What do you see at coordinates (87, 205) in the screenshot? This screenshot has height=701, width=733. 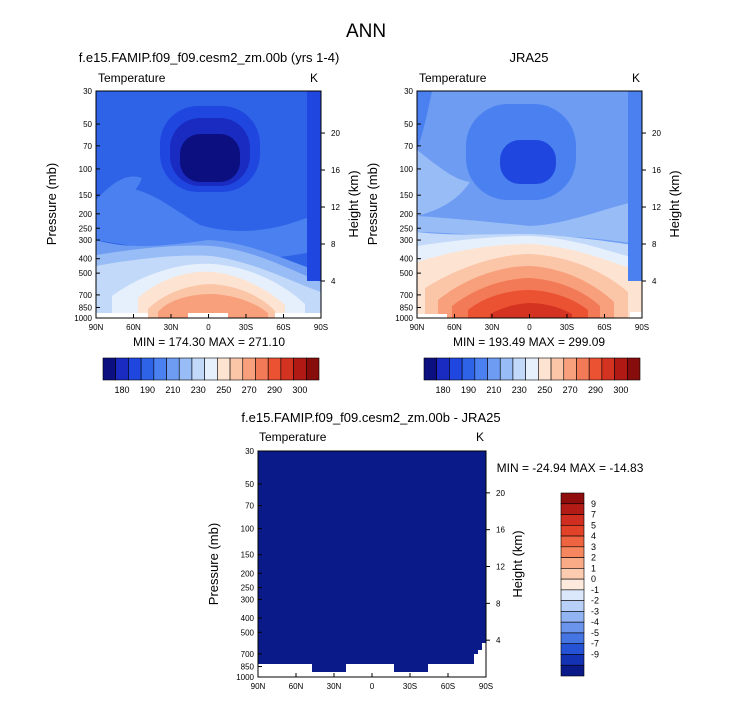 I see `panel-model-y-axis: 30 50 70 100 150 200 250 300 400 500 700 850 1000` at bounding box center [87, 205].